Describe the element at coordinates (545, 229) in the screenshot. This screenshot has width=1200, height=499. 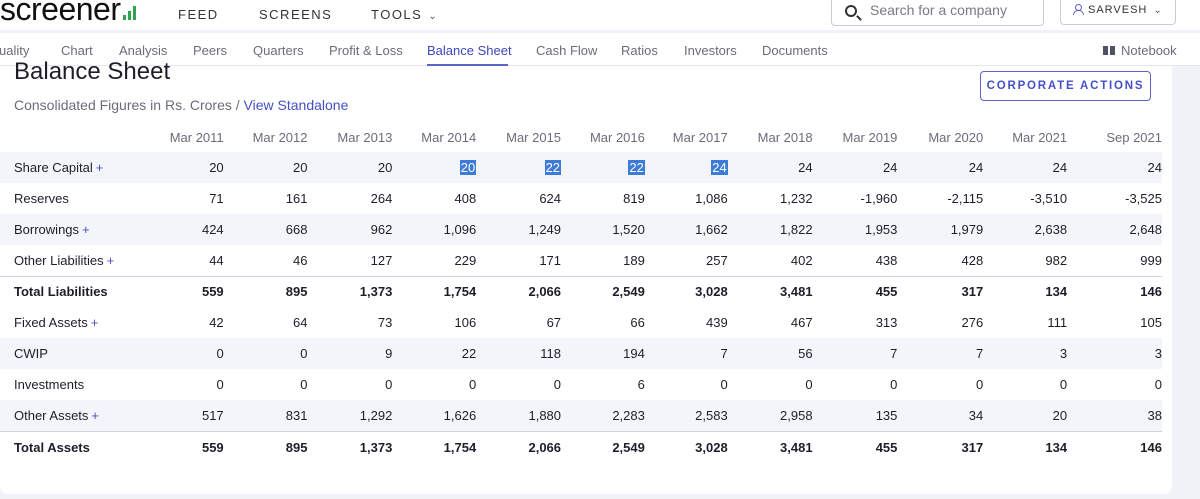
I see `cell-value: 1,249` at that location.